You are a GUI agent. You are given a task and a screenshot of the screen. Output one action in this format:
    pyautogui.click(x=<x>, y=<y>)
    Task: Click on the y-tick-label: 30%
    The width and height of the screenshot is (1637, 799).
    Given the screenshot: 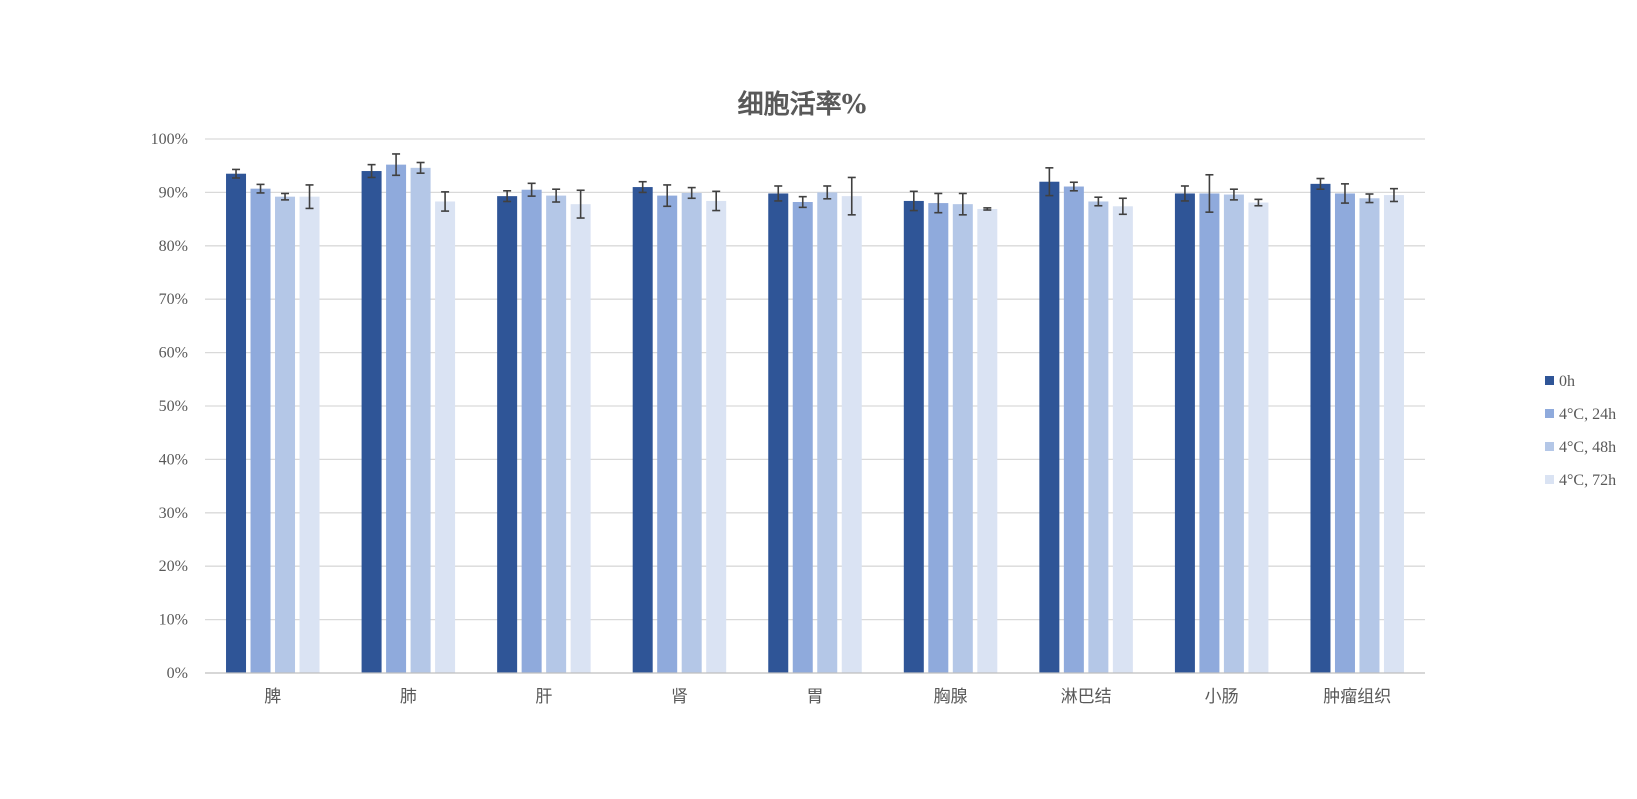 What is the action you would take?
    pyautogui.click(x=173, y=513)
    